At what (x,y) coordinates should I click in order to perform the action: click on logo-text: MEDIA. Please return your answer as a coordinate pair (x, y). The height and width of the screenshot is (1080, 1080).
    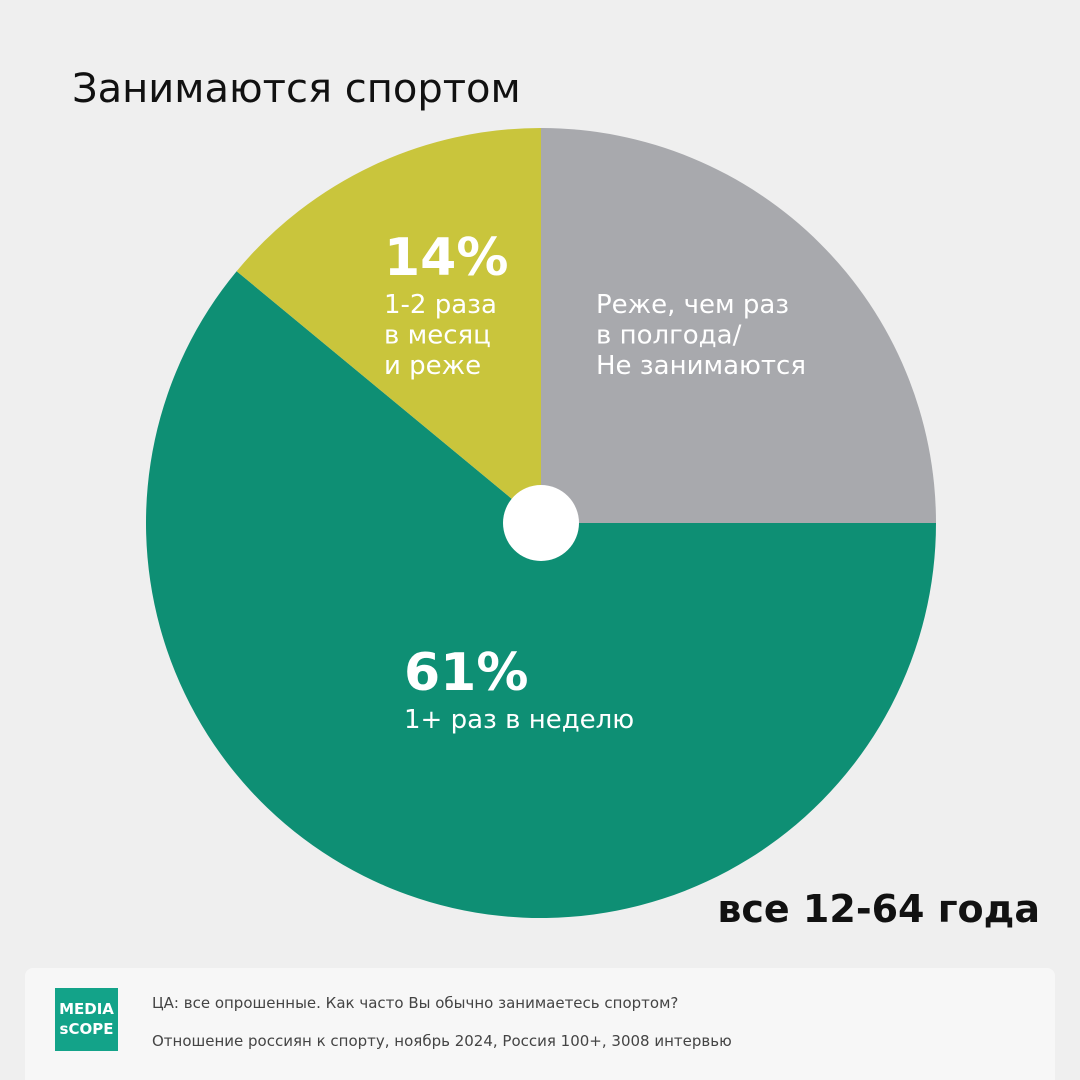
    Looking at the image, I should click on (86, 1009).